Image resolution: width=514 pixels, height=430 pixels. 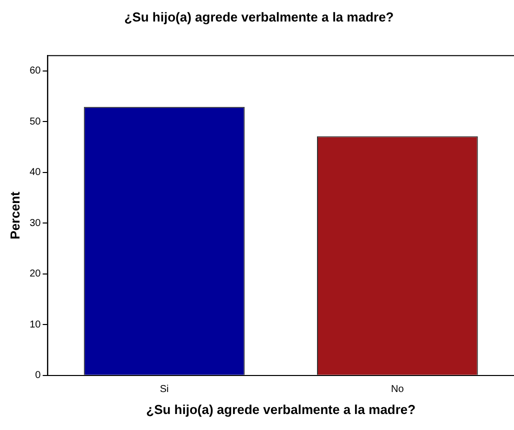 I want to click on y-tick-label: 10, so click(x=36, y=324).